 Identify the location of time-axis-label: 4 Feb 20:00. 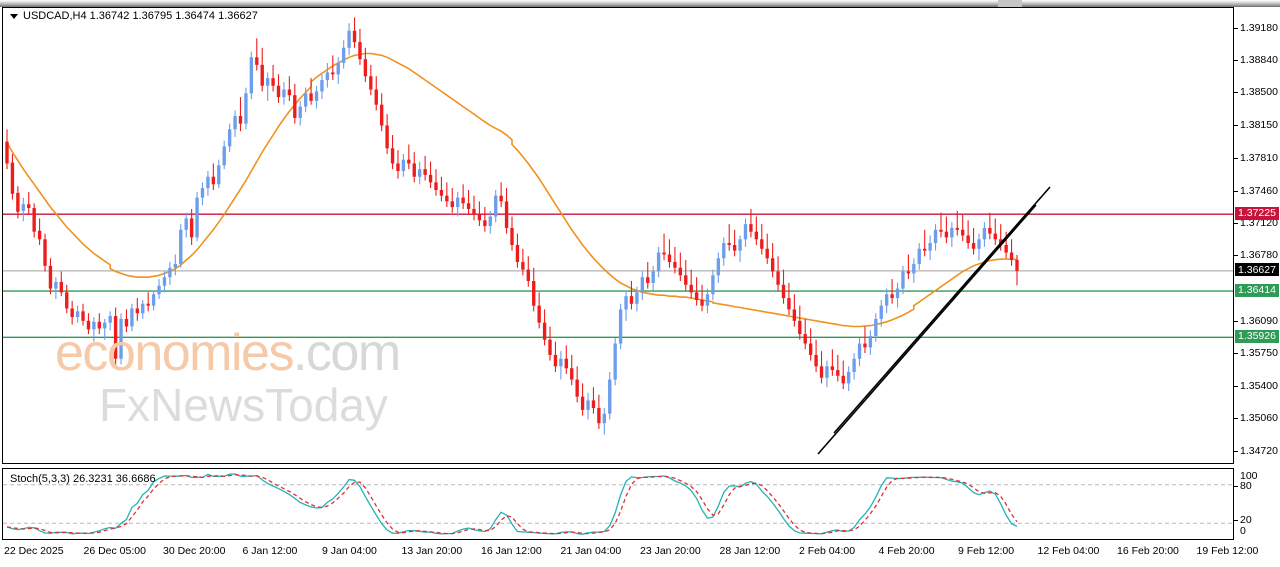
(906, 551).